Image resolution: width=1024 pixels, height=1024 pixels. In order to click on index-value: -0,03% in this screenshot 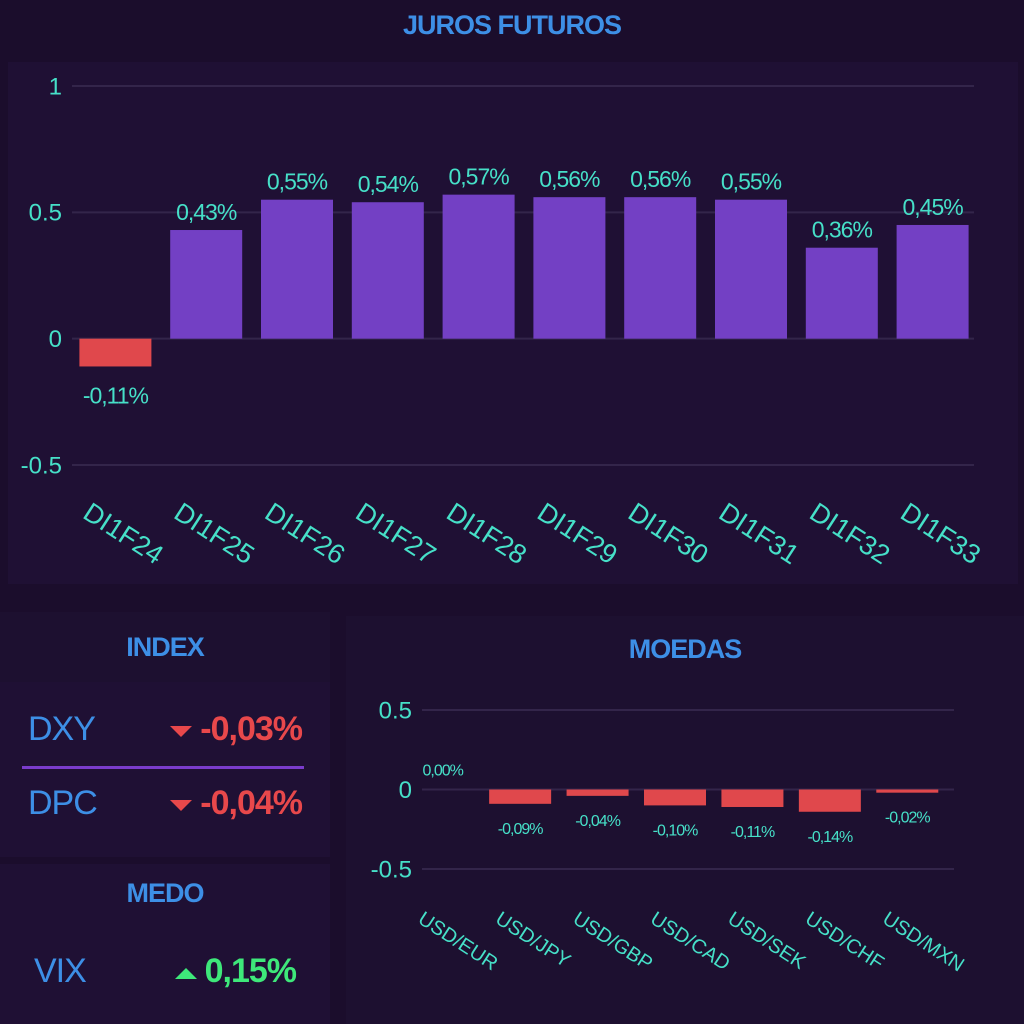, I will do `click(236, 729)`.